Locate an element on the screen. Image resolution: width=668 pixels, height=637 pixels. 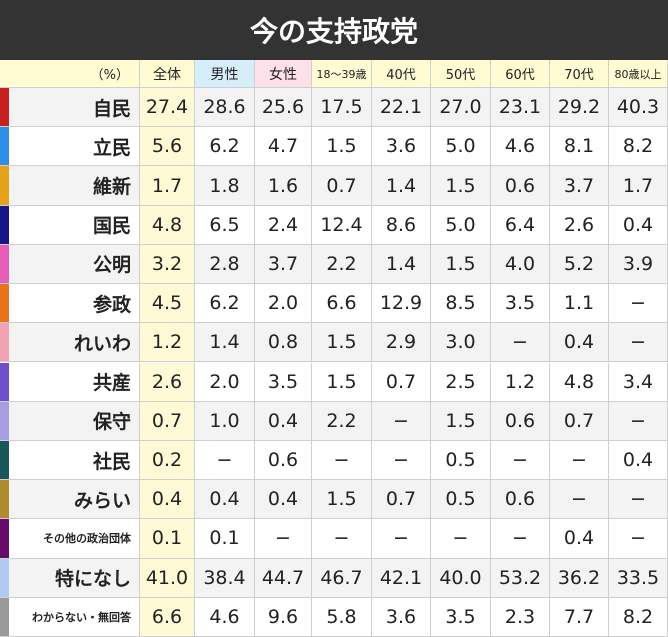
value-cell: 33.5 is located at coordinates (638, 578).